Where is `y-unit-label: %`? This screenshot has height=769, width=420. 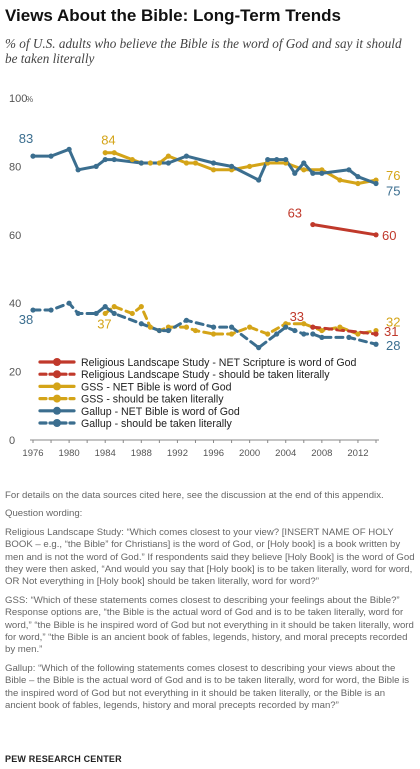
y-unit-label: % is located at coordinates (29, 99).